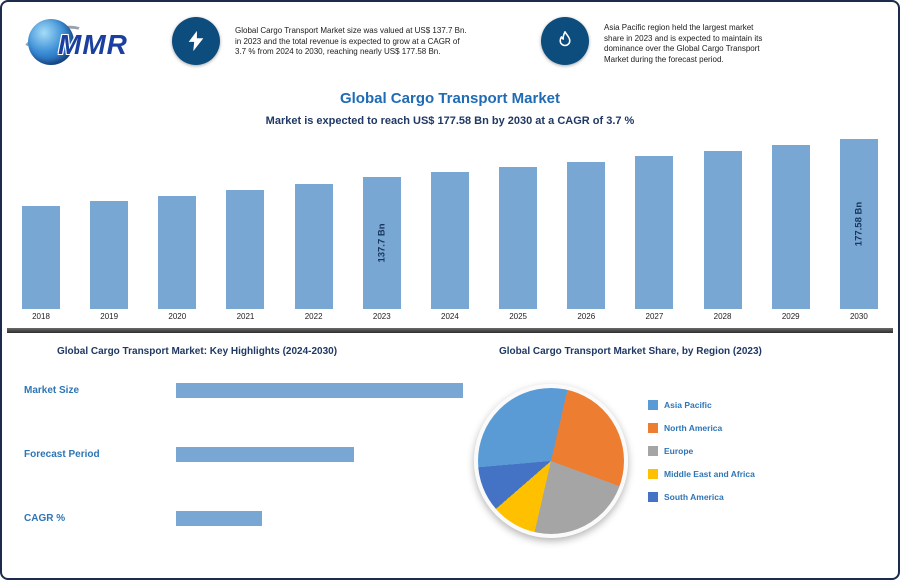 The width and height of the screenshot is (900, 580). I want to click on bar-column: 2026, so click(586, 229).